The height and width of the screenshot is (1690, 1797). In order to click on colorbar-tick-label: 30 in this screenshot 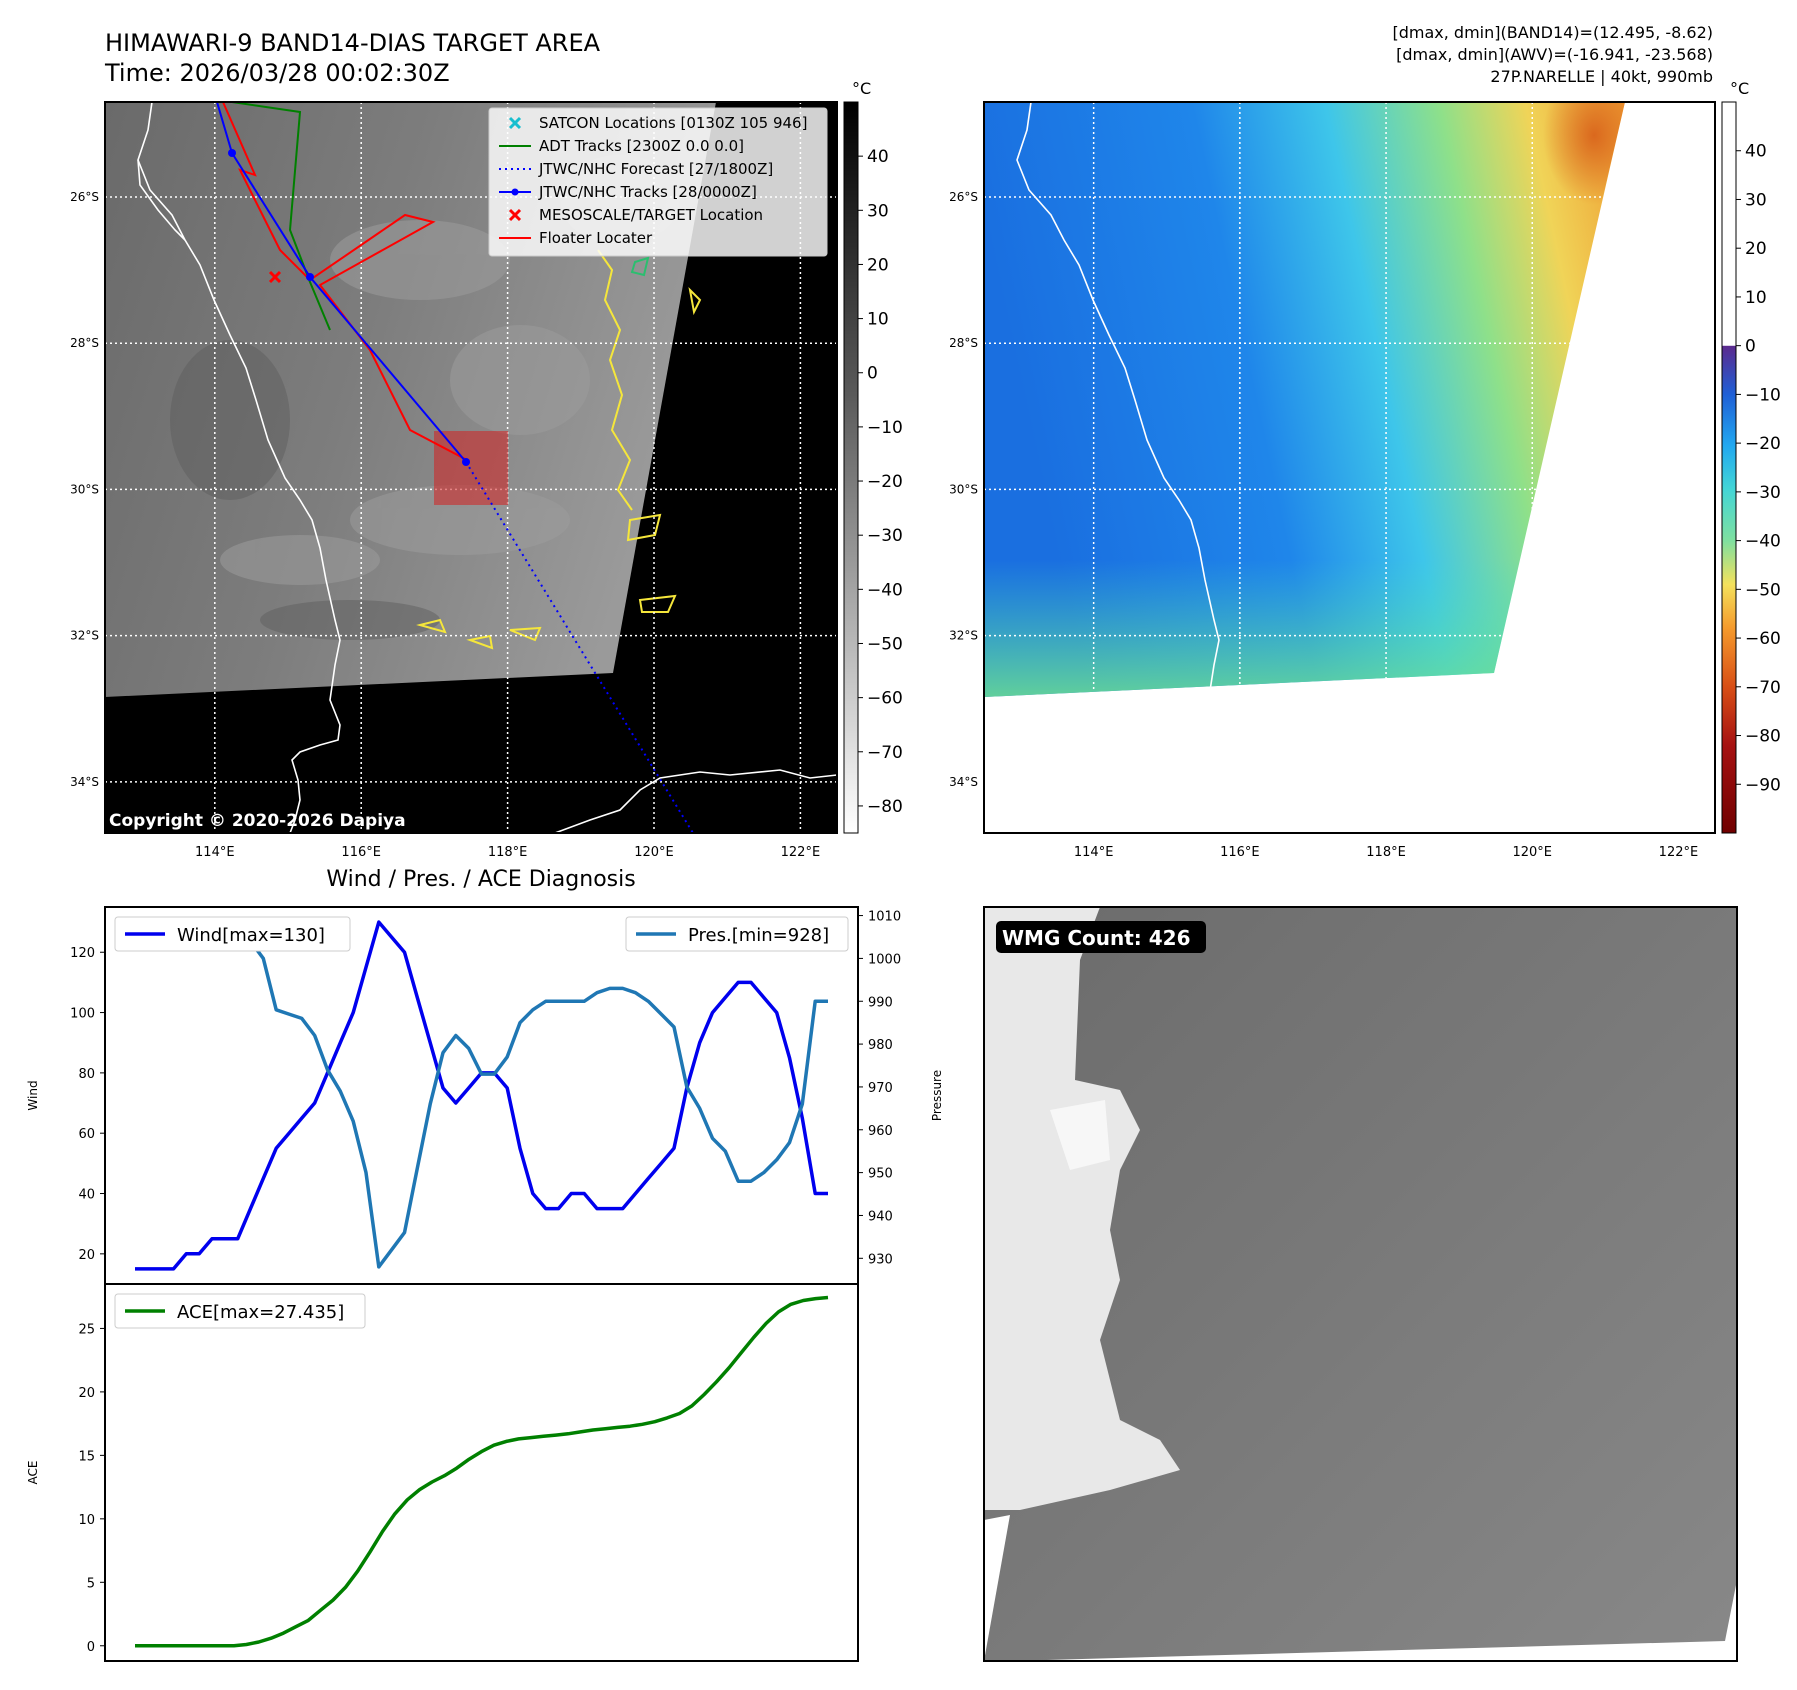, I will do `click(878, 211)`.